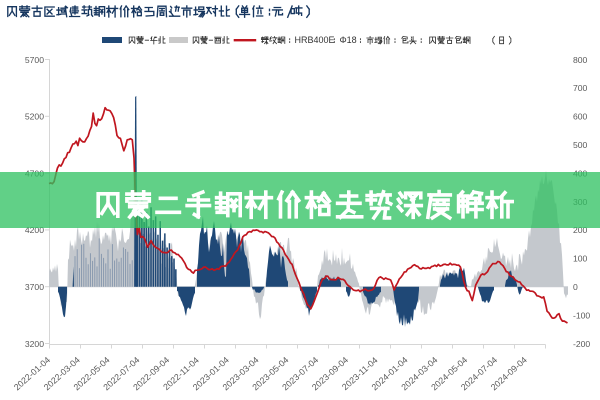 The width and height of the screenshot is (600, 400). Describe the element at coordinates (580, 145) in the screenshot. I see `svg-text: 500` at that location.